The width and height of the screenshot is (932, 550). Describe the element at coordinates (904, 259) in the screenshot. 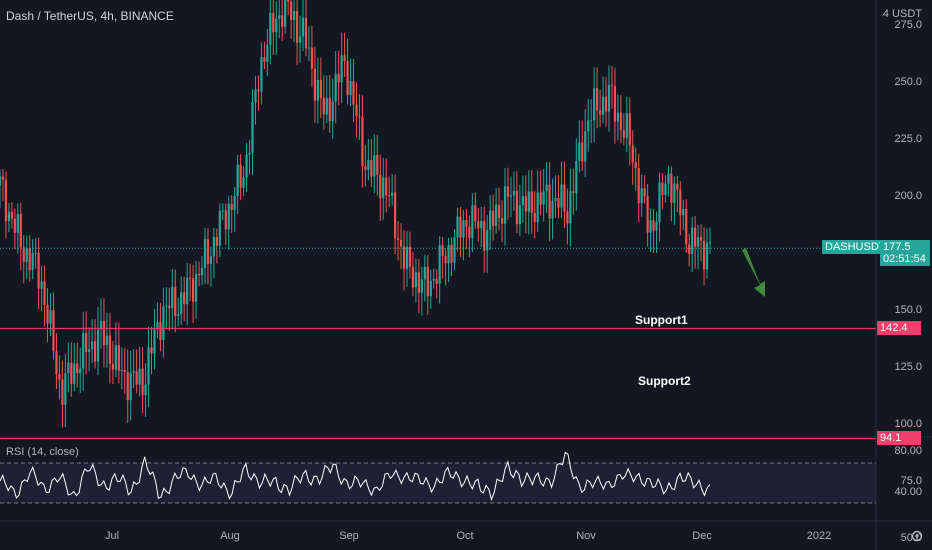

I see `bar-countdown: 02:51:54` at that location.